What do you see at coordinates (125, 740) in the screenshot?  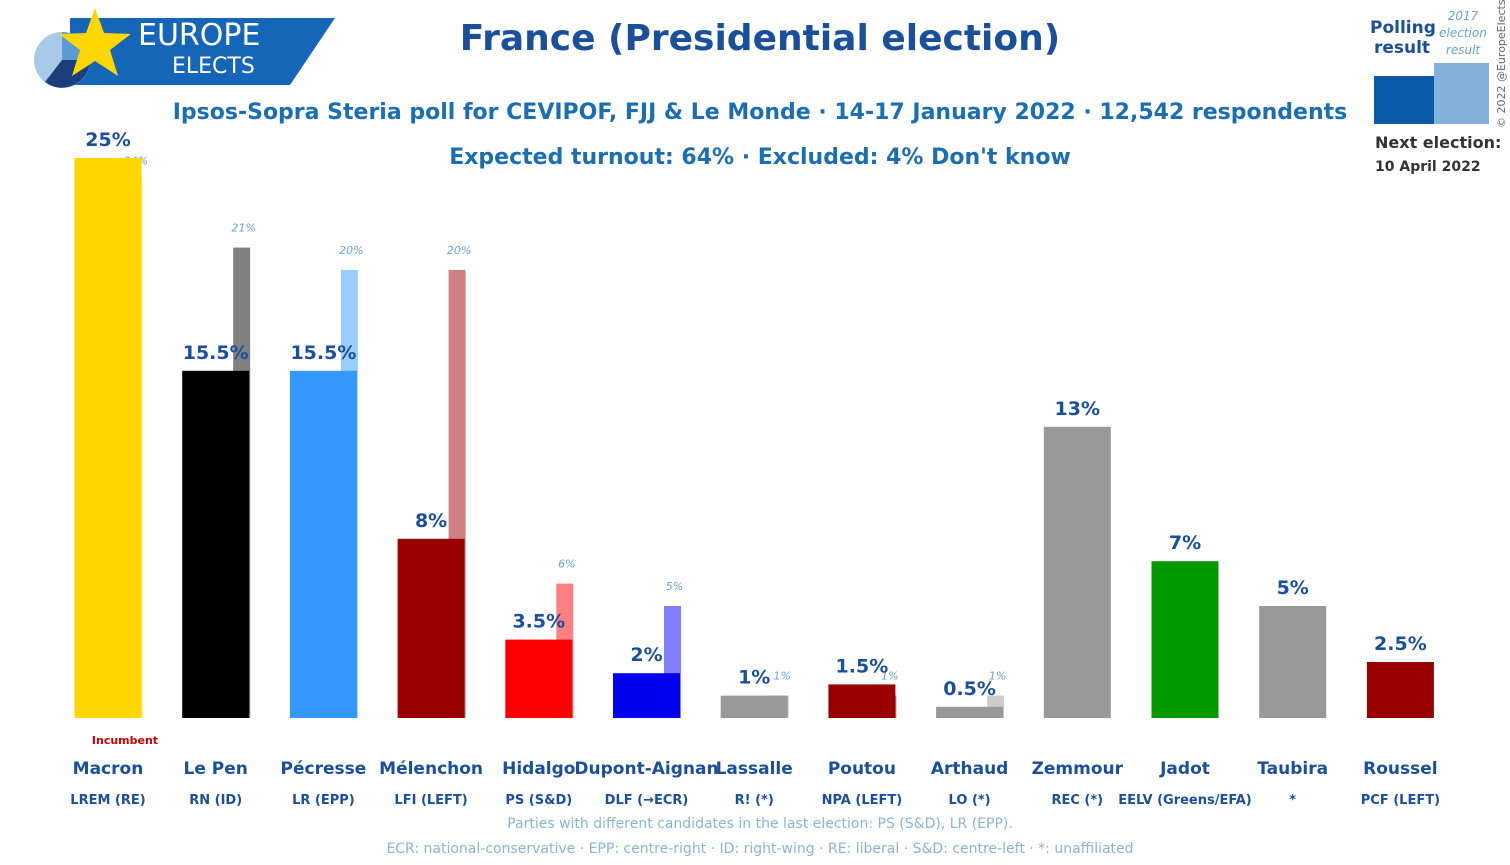 I see `incumbent-annotation: Incumbent` at bounding box center [125, 740].